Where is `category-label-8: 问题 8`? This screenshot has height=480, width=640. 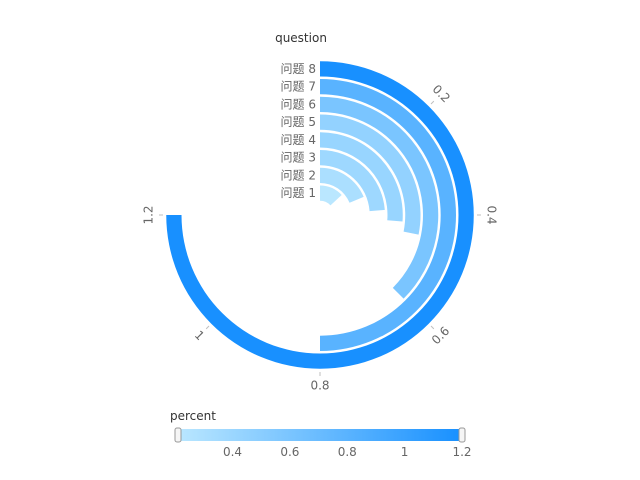 category-label-8: 问题 8 is located at coordinates (298, 69).